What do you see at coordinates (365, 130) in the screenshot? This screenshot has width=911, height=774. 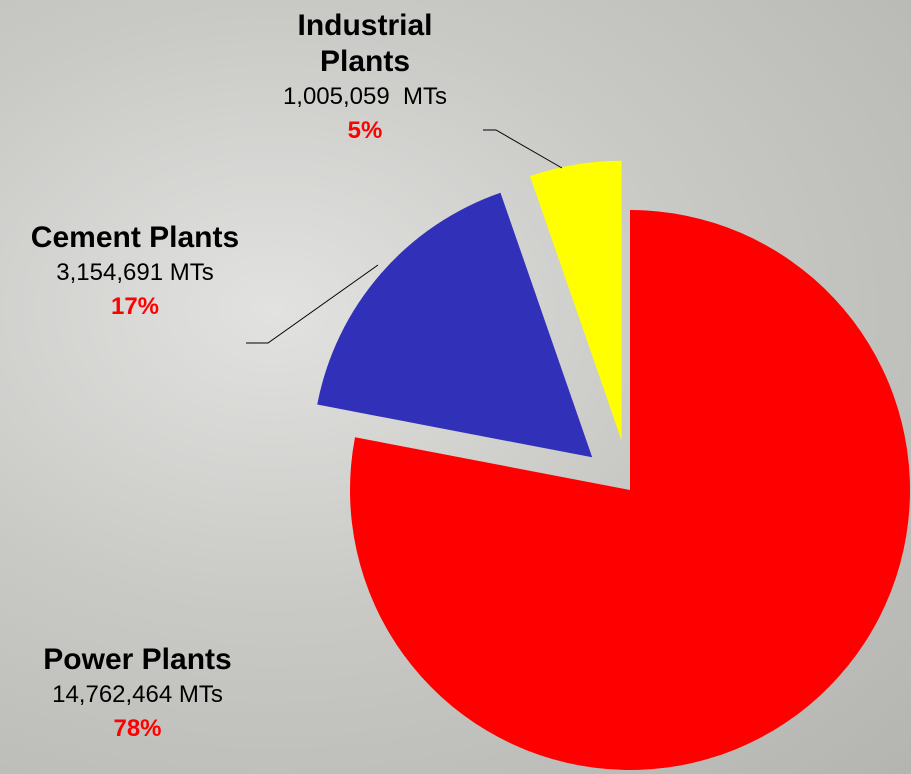 I see `percentage-label: 5%` at bounding box center [365, 130].